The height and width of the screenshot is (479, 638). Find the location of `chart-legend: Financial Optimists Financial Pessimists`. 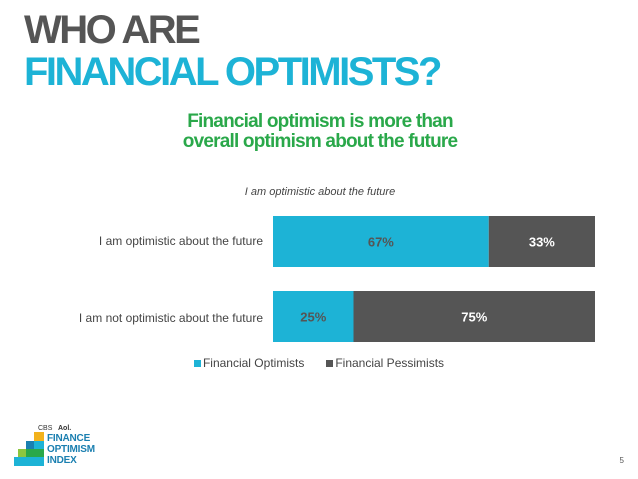

chart-legend: Financial Optimists Financial Pessimists is located at coordinates (319, 363).